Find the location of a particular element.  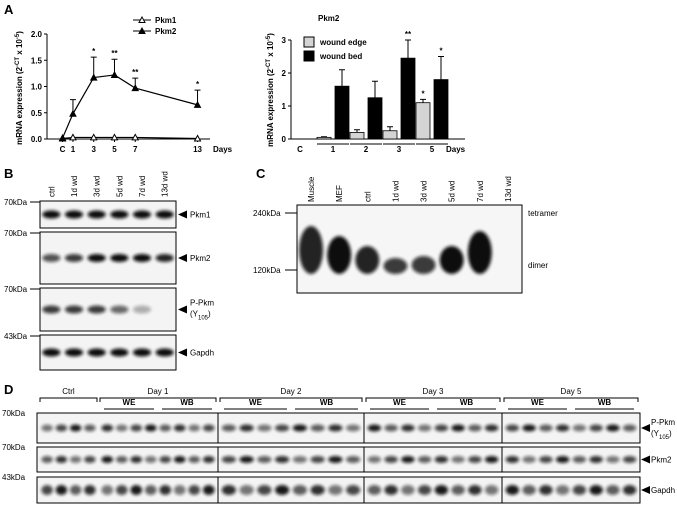

arrowhead is located at coordinates (182, 258).